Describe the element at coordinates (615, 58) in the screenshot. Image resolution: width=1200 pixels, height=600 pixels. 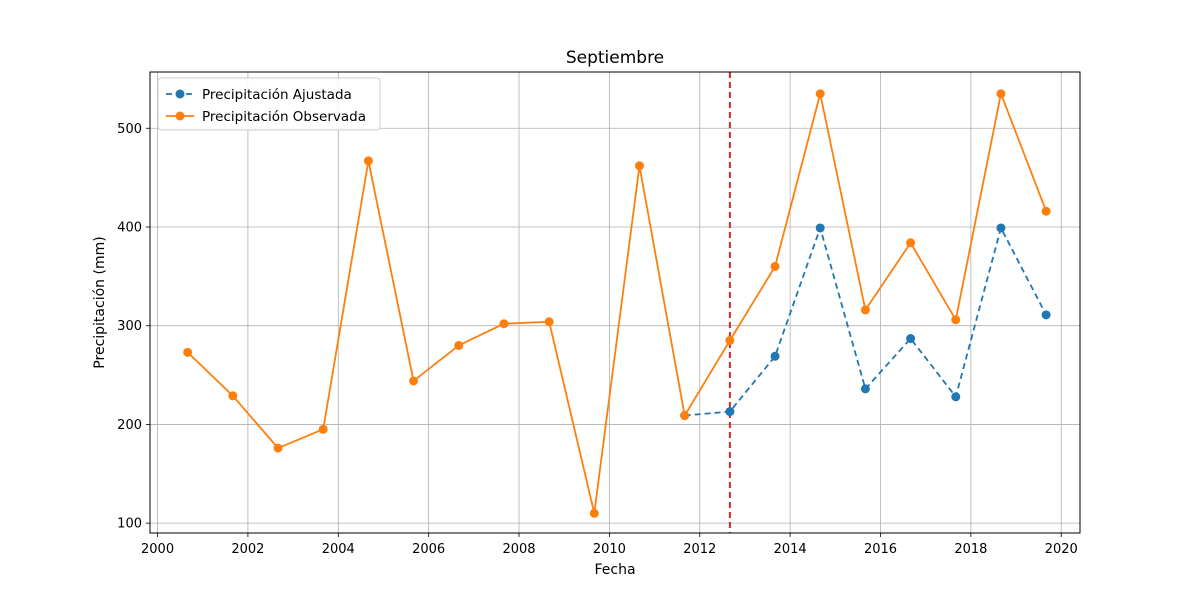
I see `chart-title: Septiembre` at that location.